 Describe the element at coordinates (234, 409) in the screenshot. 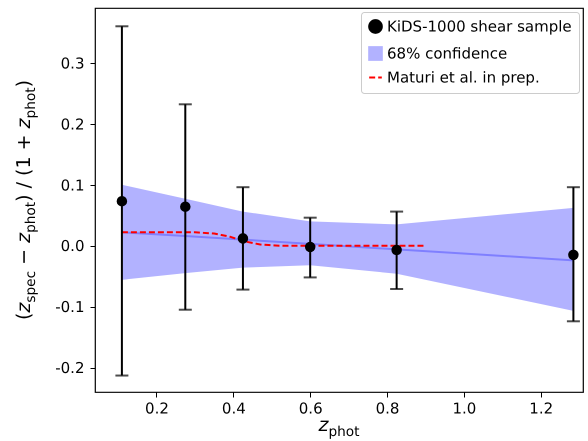

I see `x-tick-label: 0.4` at that location.